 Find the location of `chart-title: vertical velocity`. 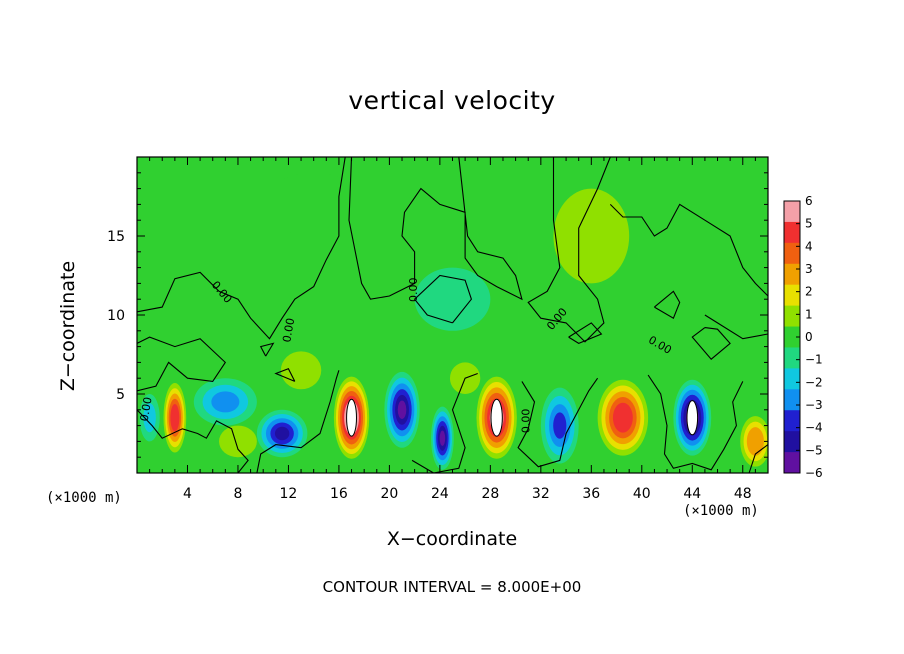

chart-title: vertical velocity is located at coordinates (452, 100).